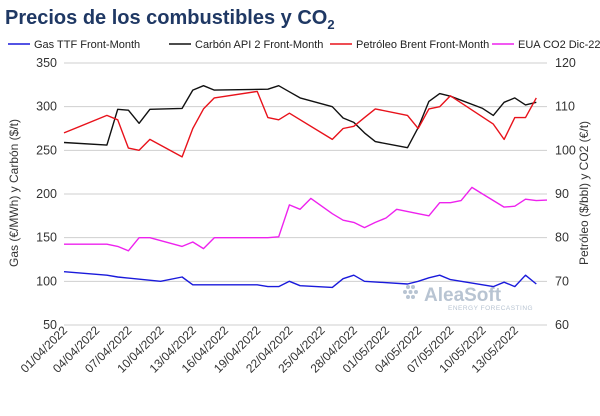  What do you see at coordinates (46, 238) in the screenshot?
I see `left-tick-label: 150` at bounding box center [46, 238].